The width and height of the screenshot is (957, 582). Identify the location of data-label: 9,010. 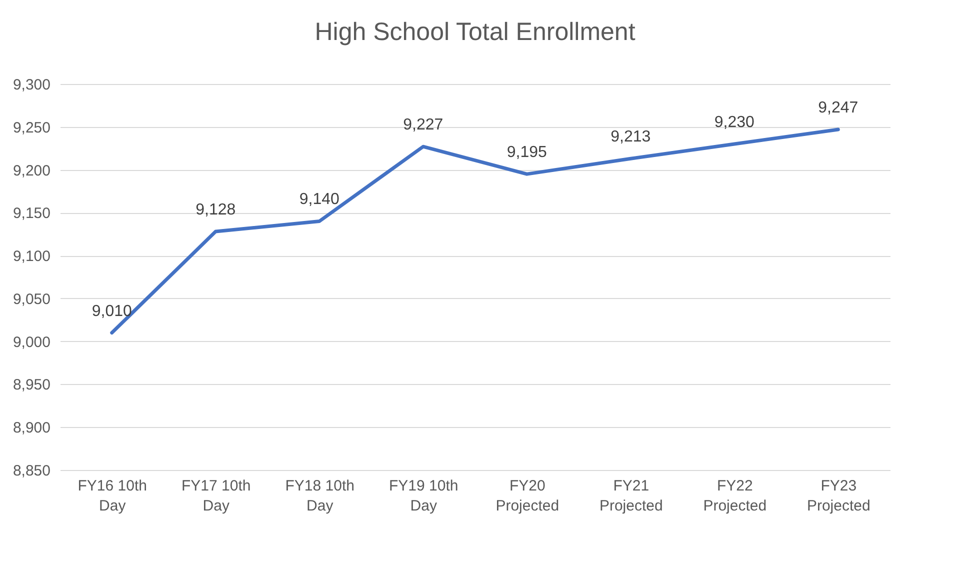
(112, 311).